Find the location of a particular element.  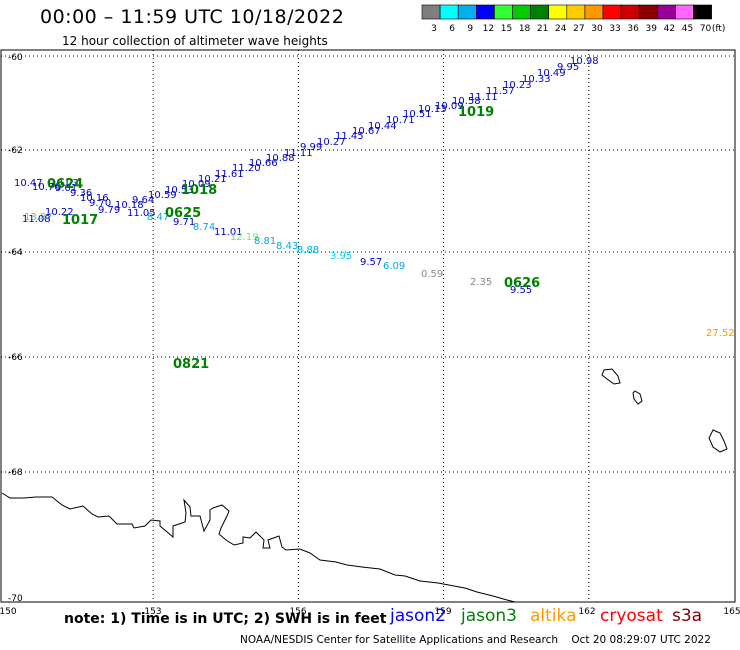

legend-label: 30 is located at coordinates (597, 29).